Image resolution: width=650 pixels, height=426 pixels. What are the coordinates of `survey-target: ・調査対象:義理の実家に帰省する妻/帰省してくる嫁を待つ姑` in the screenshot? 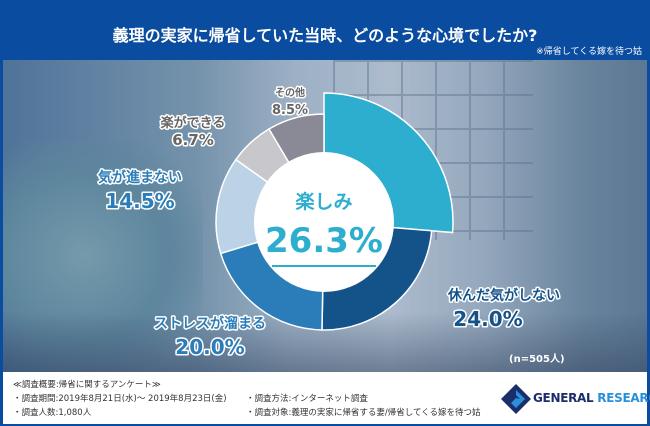 It's located at (363, 413).